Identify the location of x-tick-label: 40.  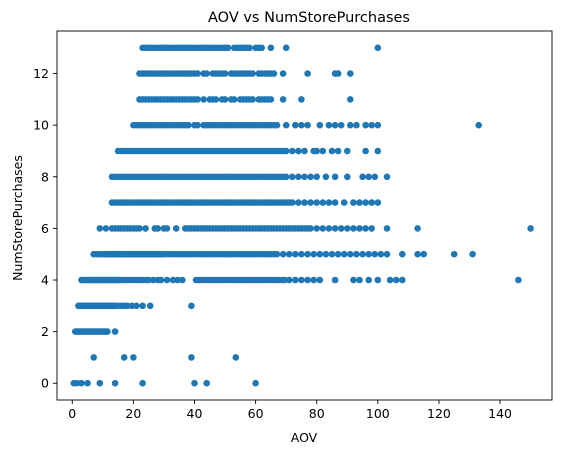
(195, 413).